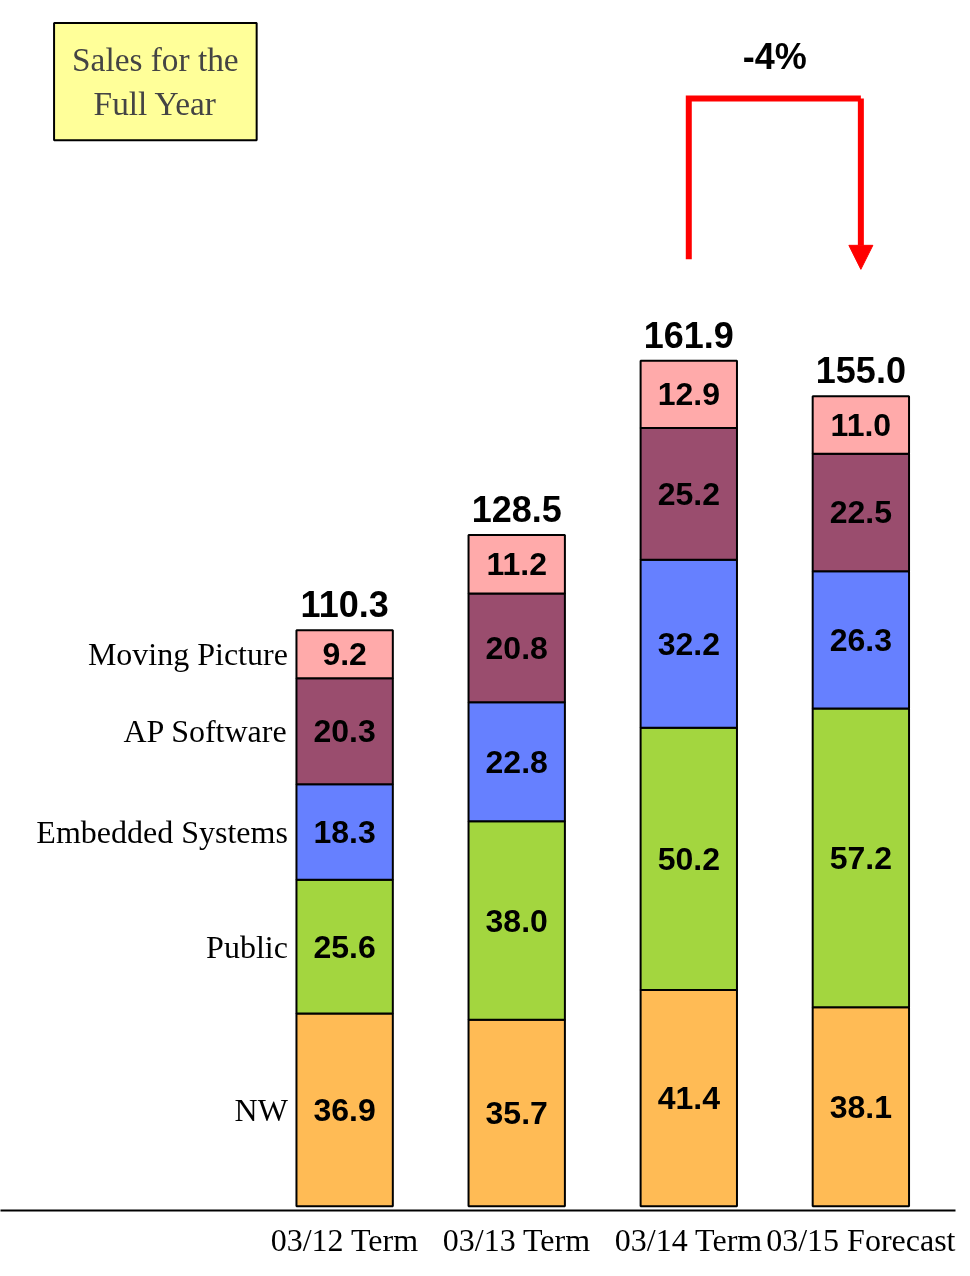 The height and width of the screenshot is (1276, 970). Describe the element at coordinates (344, 731) in the screenshot. I see `data-label: 20.3` at that location.